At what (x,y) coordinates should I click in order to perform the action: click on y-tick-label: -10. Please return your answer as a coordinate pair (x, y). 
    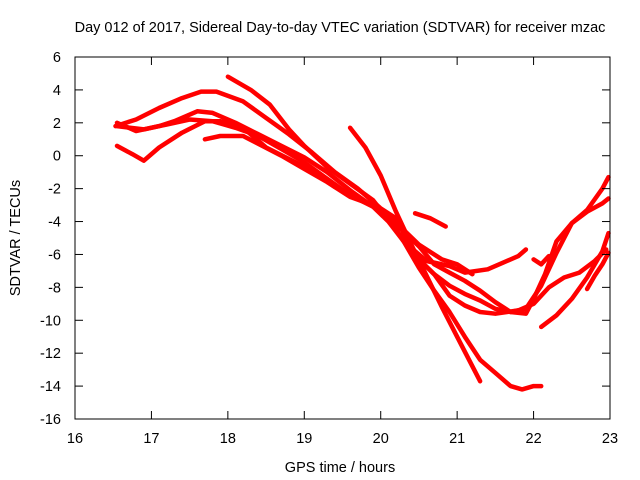
    Looking at the image, I should click on (50, 321).